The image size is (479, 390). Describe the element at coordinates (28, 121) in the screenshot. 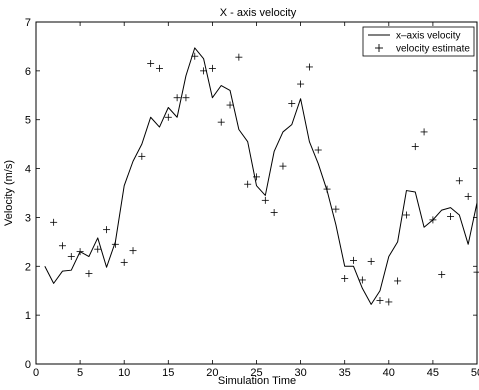

I see `y-tick-label: 5` at that location.